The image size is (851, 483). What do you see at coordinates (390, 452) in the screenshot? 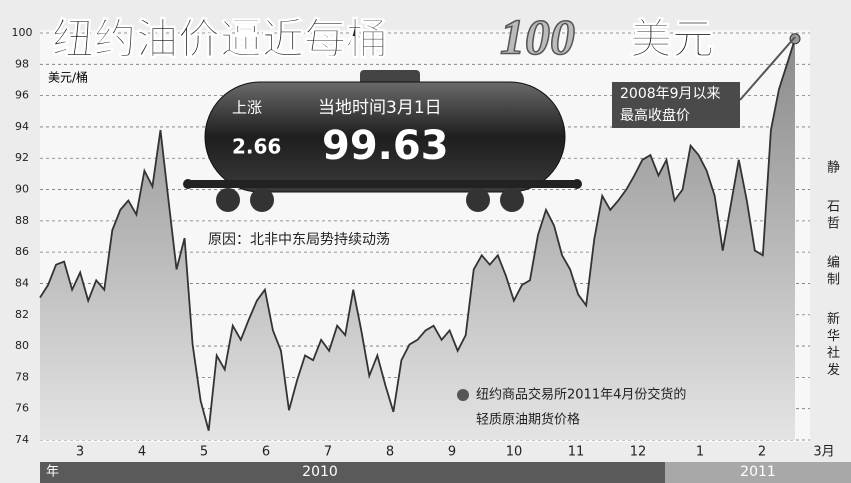
I see `x-tick-label: 8` at bounding box center [390, 452].